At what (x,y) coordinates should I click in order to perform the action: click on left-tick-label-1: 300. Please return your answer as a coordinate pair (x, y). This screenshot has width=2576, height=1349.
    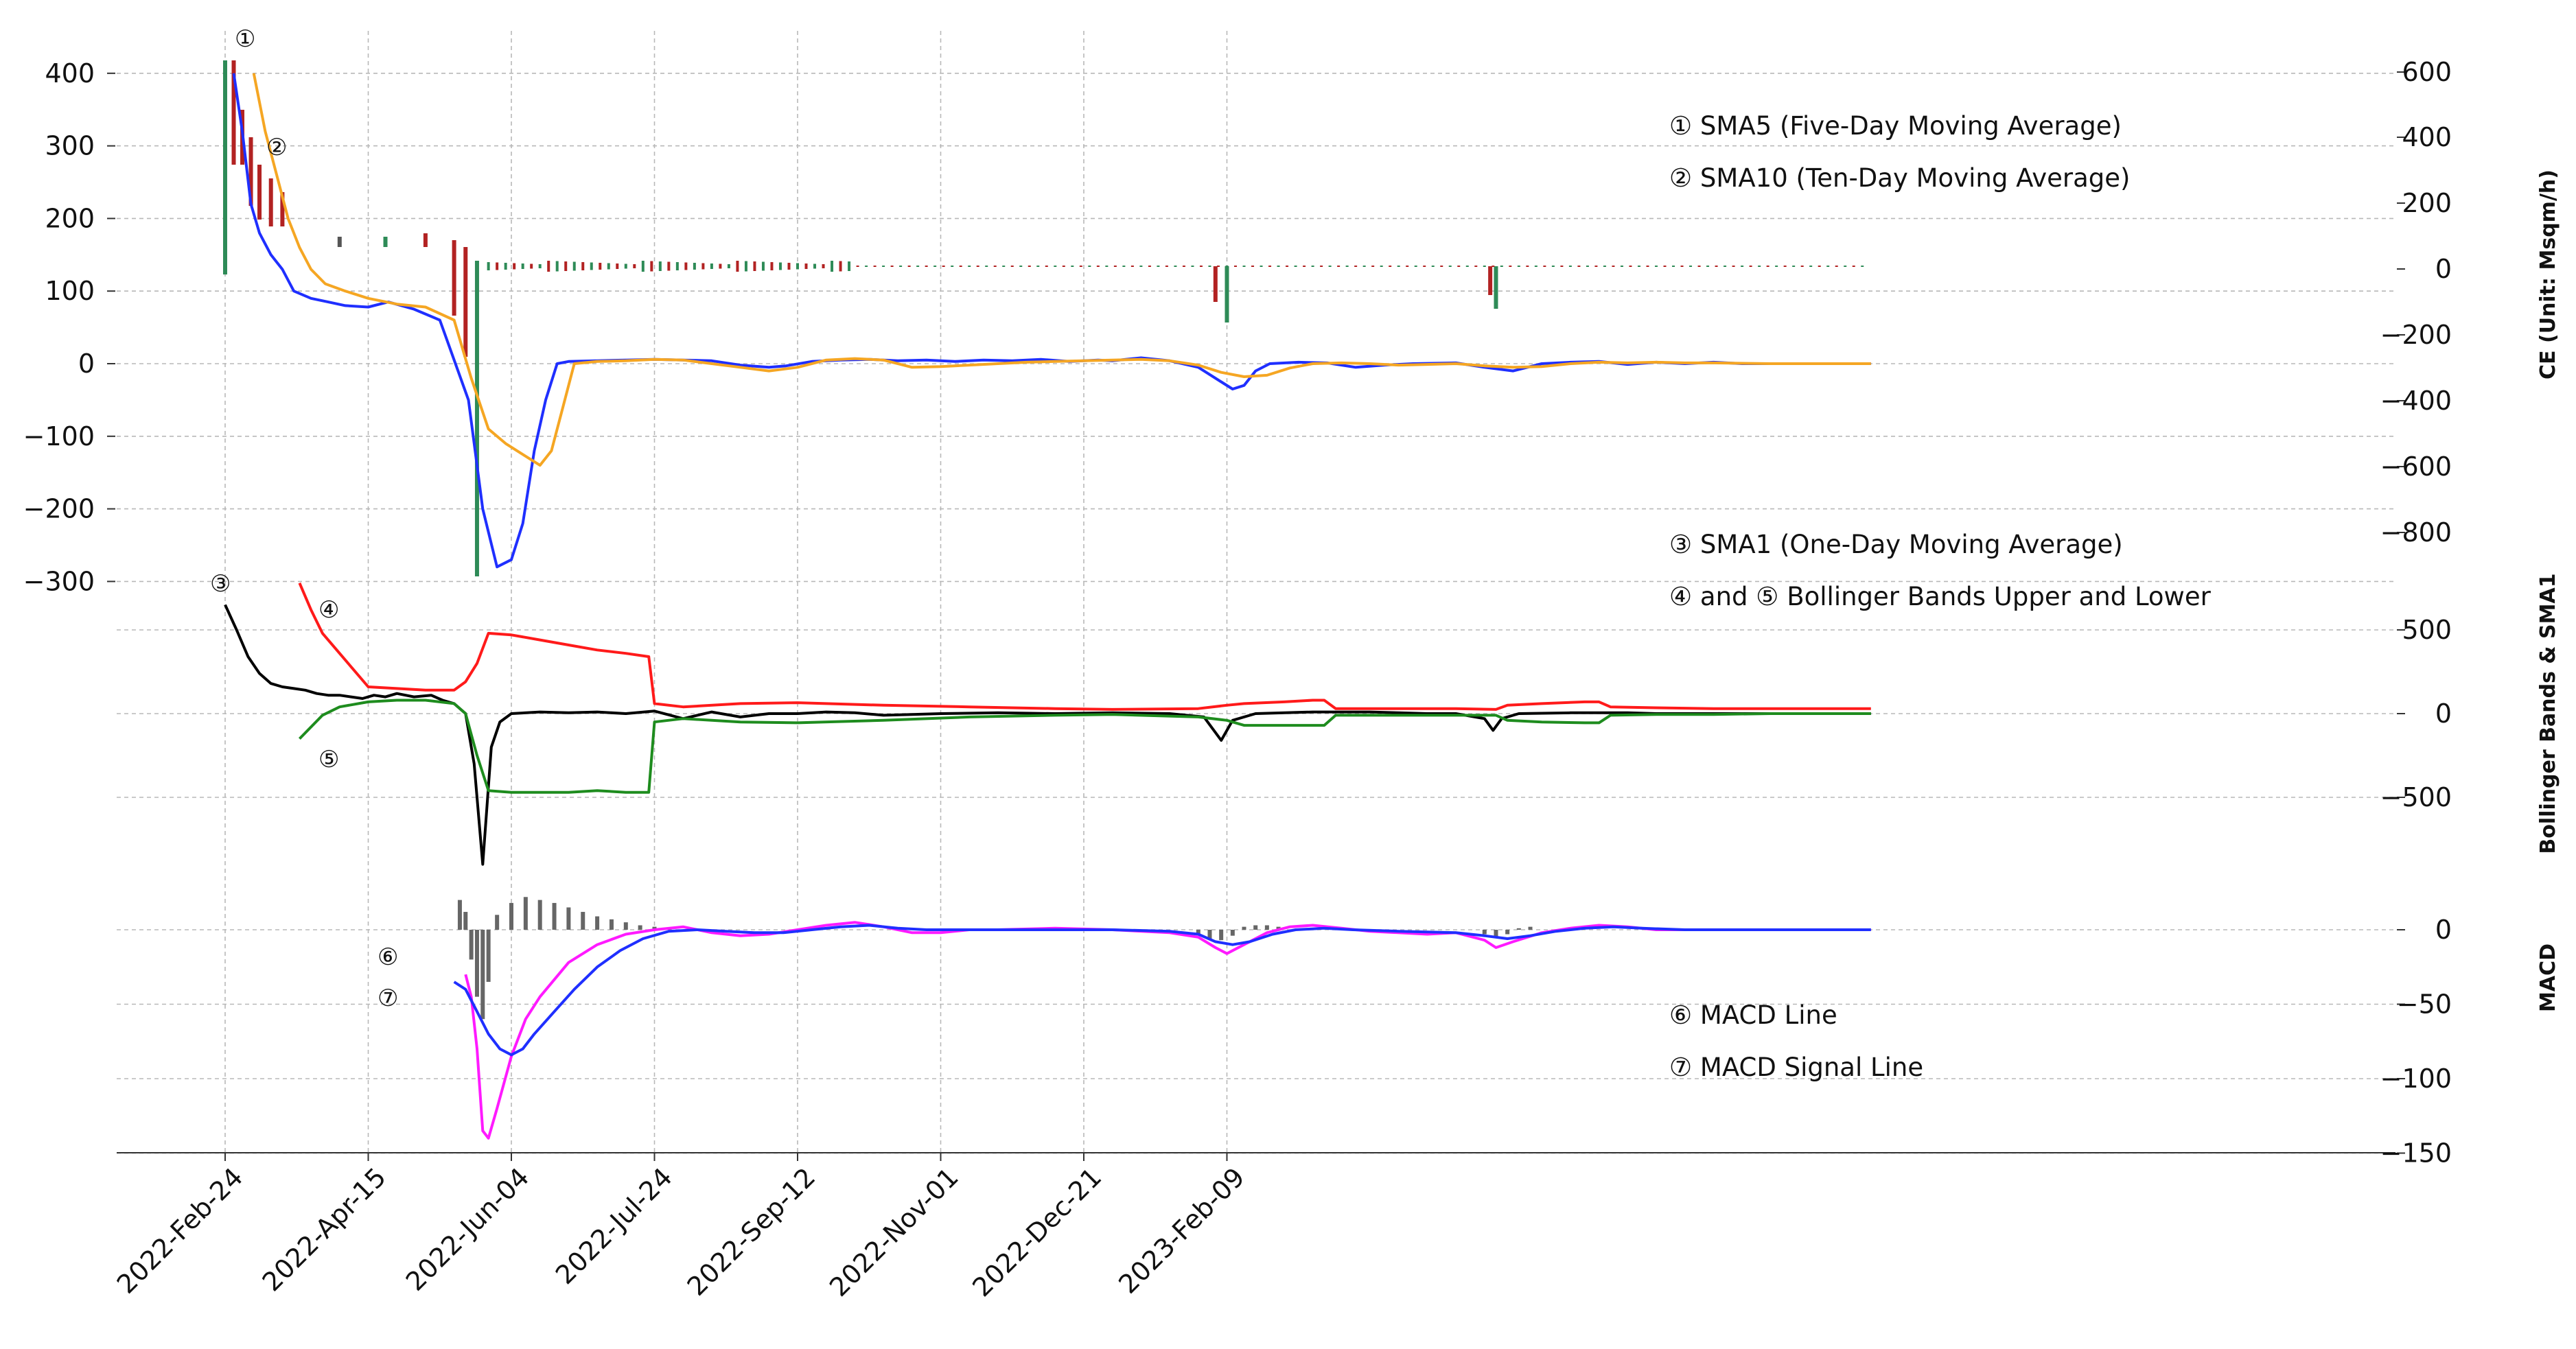
    Looking at the image, I should click on (70, 146).